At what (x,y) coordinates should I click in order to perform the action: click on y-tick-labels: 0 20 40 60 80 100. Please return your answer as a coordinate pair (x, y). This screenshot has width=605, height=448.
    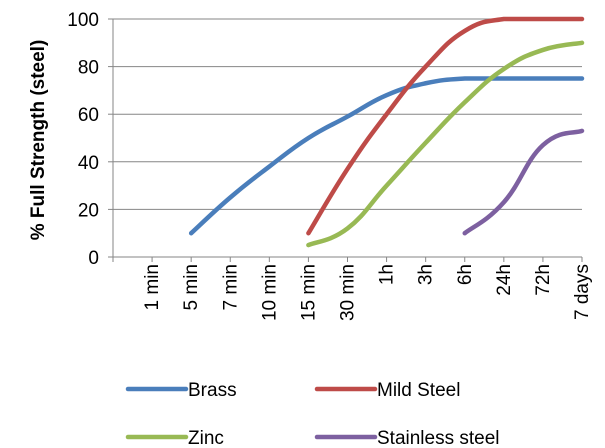
    Looking at the image, I should click on (83, 139).